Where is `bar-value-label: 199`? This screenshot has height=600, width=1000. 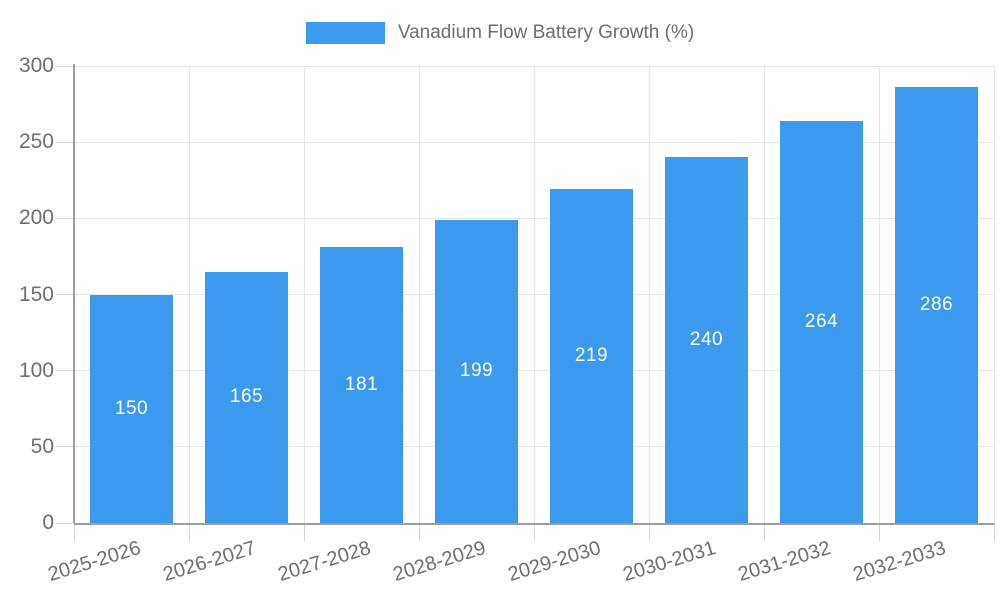
bar-value-label: 199 is located at coordinates (476, 371).